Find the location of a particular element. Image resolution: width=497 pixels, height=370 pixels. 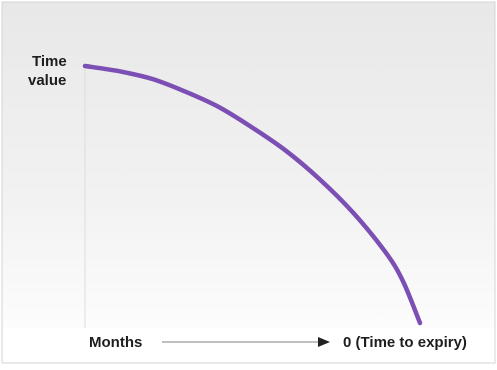

y-axis-label-line1: Time is located at coordinates (49, 61).